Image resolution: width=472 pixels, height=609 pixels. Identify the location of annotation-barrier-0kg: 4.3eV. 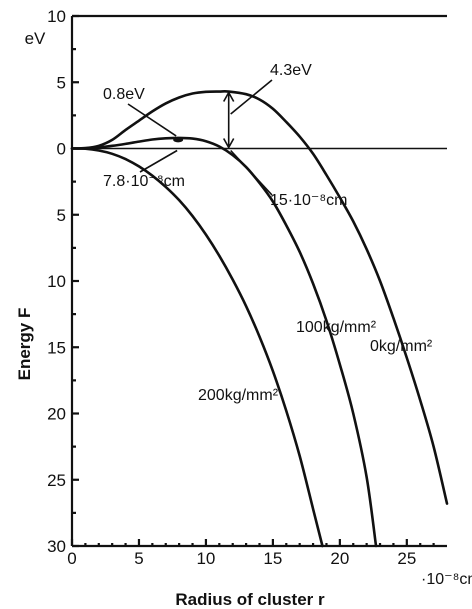
(291, 70).